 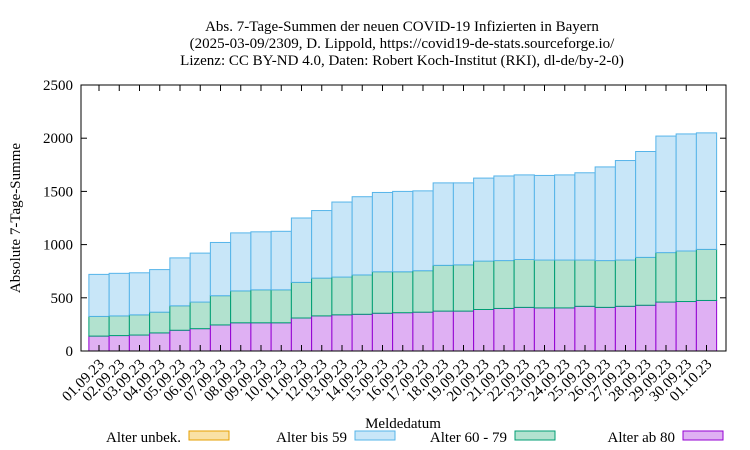 What do you see at coordinates (468, 438) in the screenshot?
I see `legend-label: Alter 60 - 79` at bounding box center [468, 438].